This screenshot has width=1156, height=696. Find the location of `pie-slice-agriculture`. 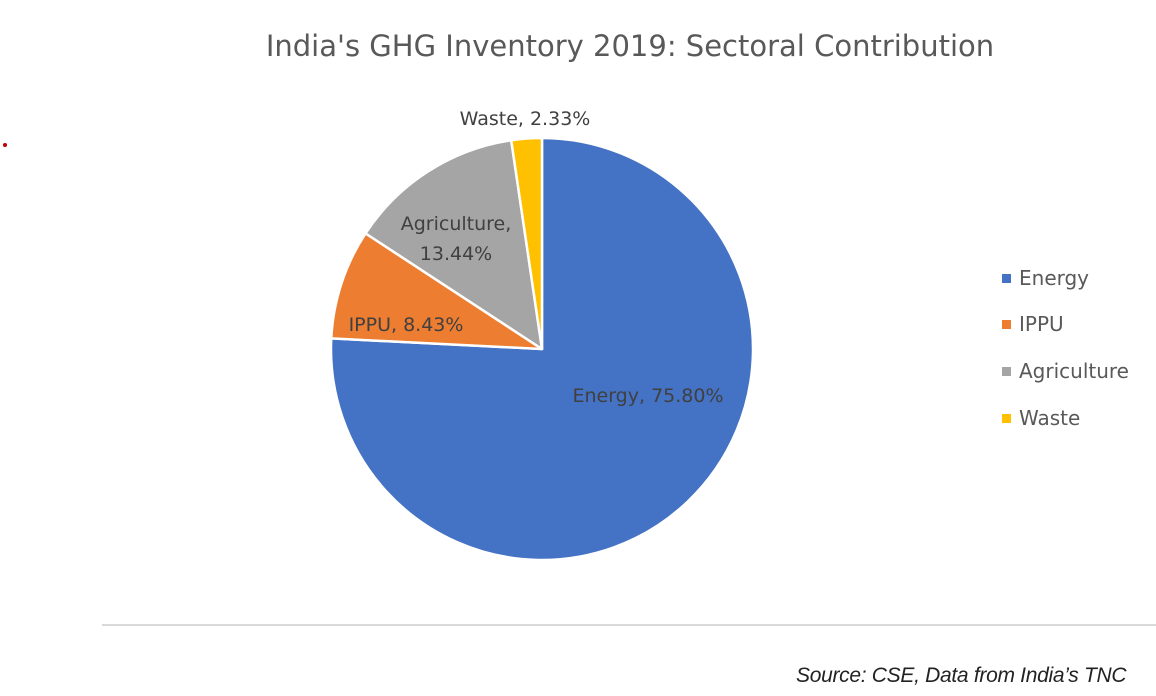

pie-slice-agriculture is located at coordinates (454, 245).